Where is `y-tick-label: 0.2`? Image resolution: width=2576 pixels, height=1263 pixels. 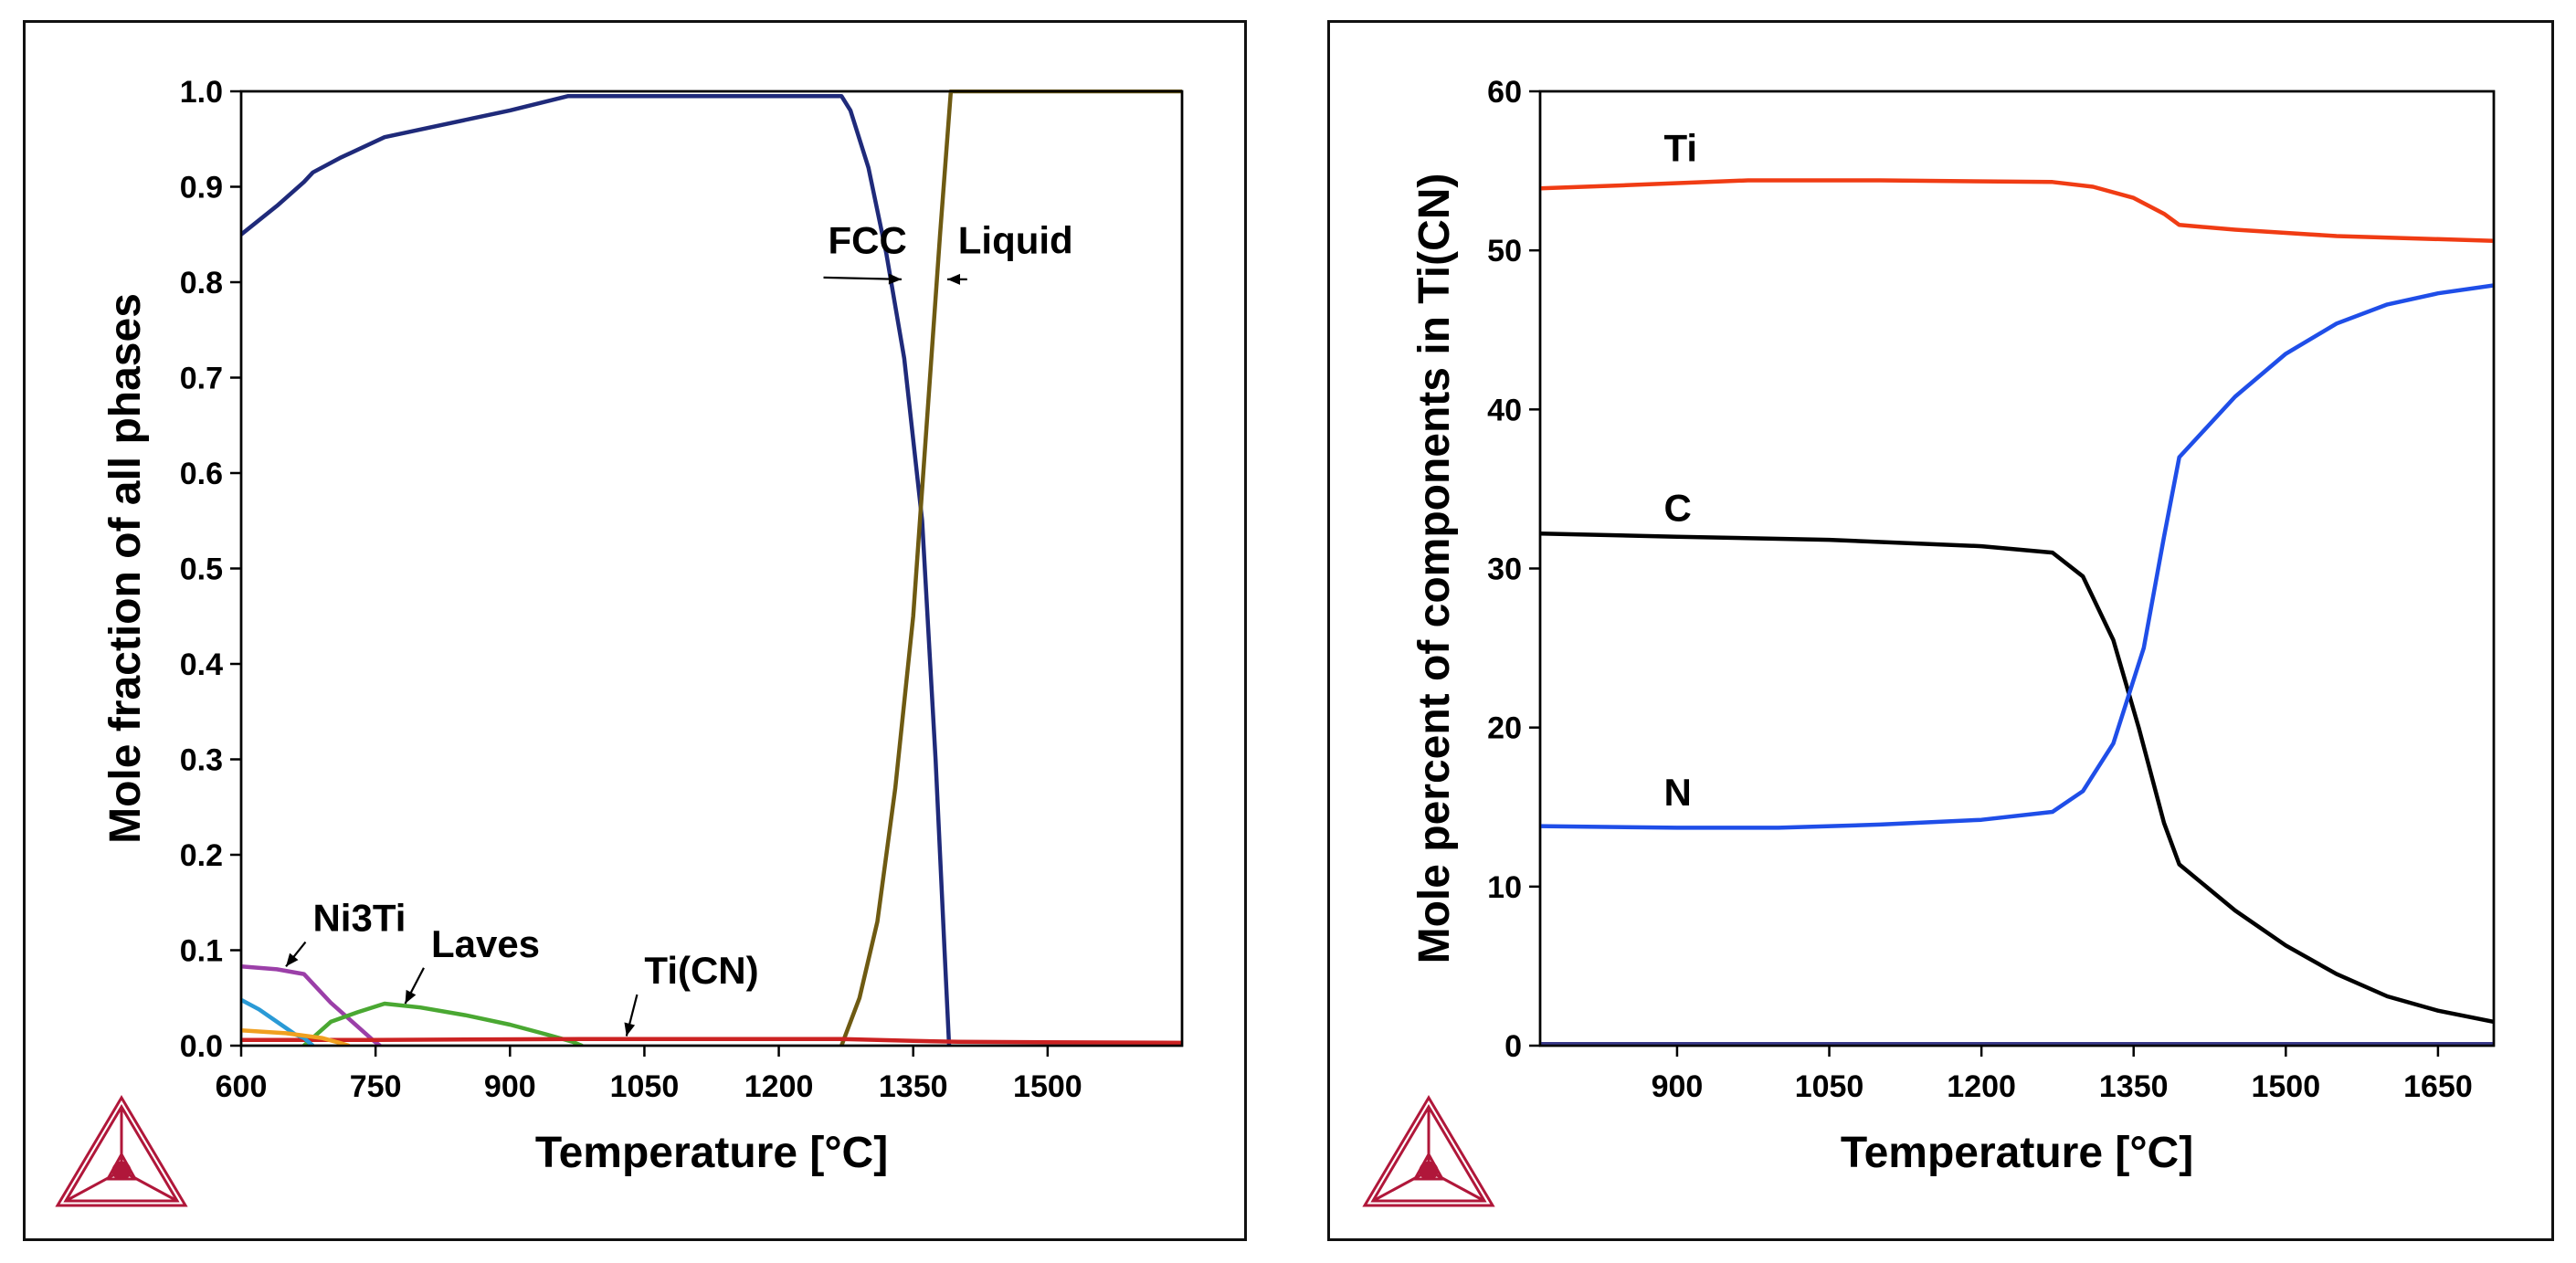 y-tick-label: 0.2 is located at coordinates (201, 856).